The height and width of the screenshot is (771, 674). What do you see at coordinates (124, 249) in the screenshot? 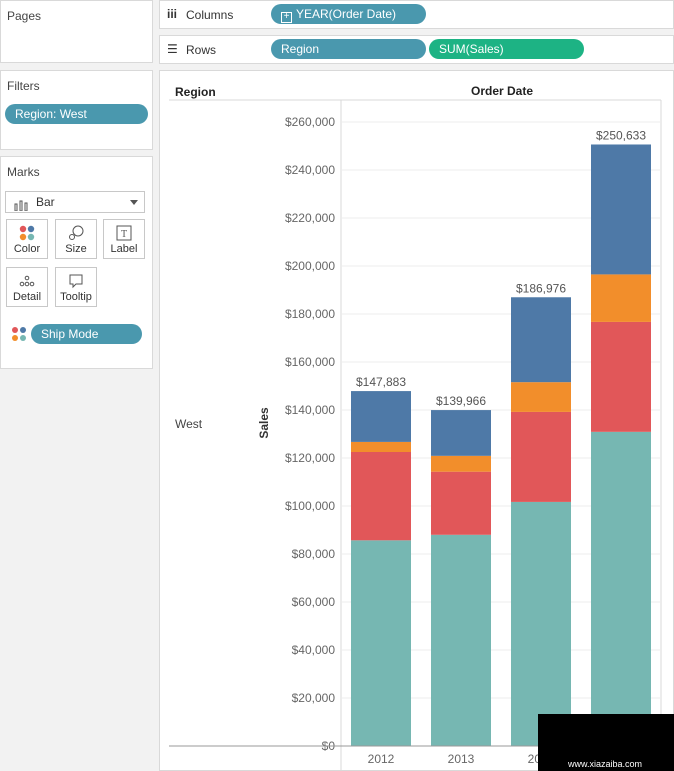
I see `label-button-label: Label` at bounding box center [124, 249].